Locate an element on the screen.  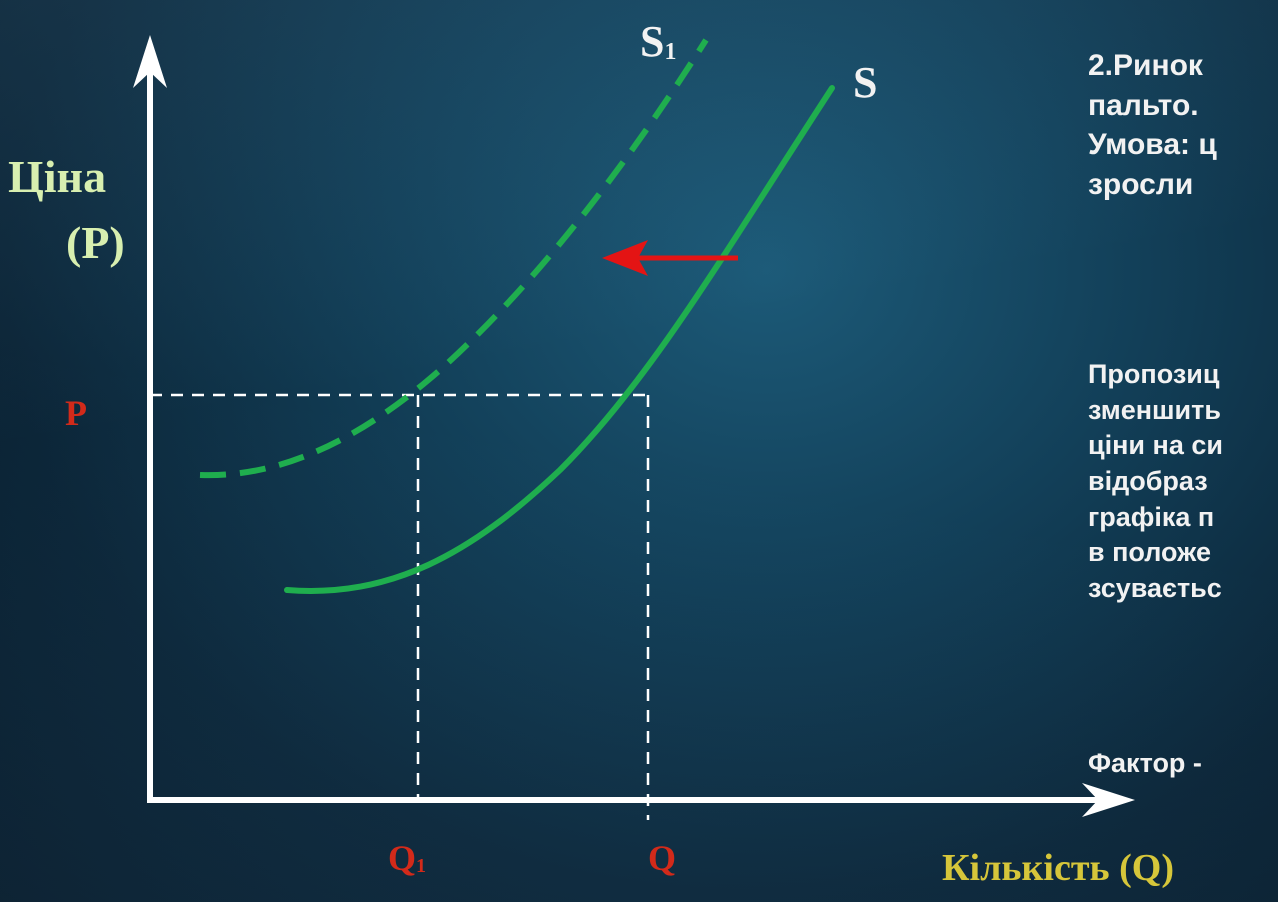
y-axis-label-line2: (P) is located at coordinates (95, 242).